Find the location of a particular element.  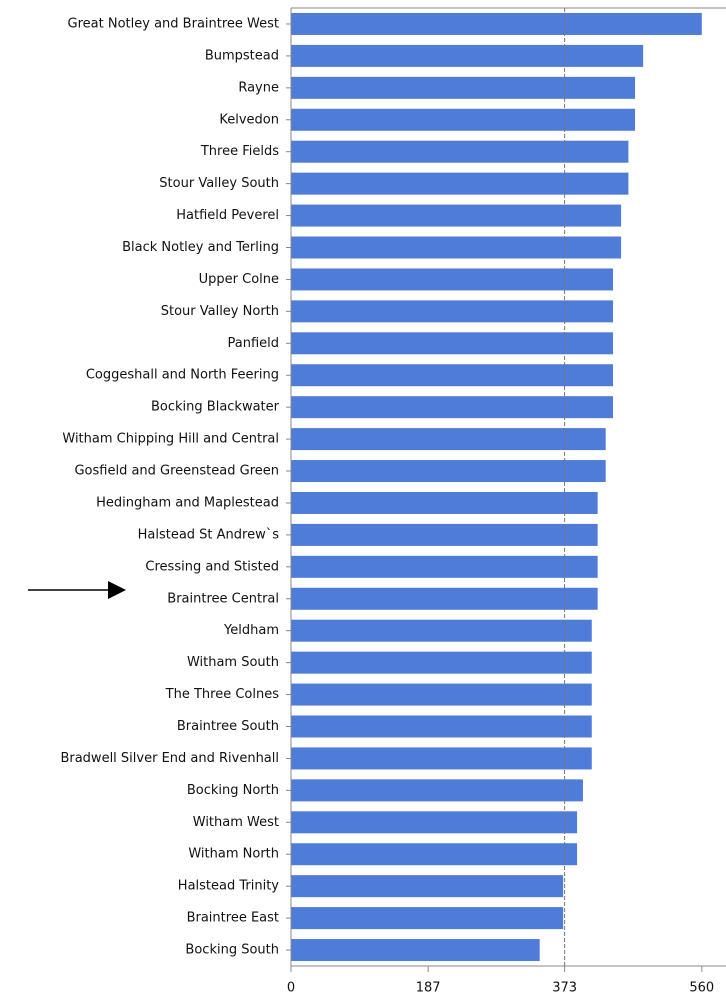

y-tick-label: Cressing and Stisted is located at coordinates (212, 566).